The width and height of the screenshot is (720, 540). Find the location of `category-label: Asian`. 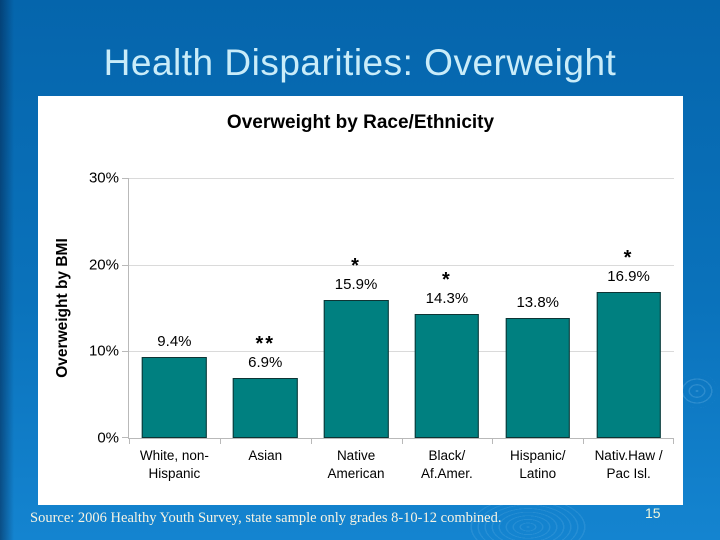

category-label: Asian is located at coordinates (265, 455).